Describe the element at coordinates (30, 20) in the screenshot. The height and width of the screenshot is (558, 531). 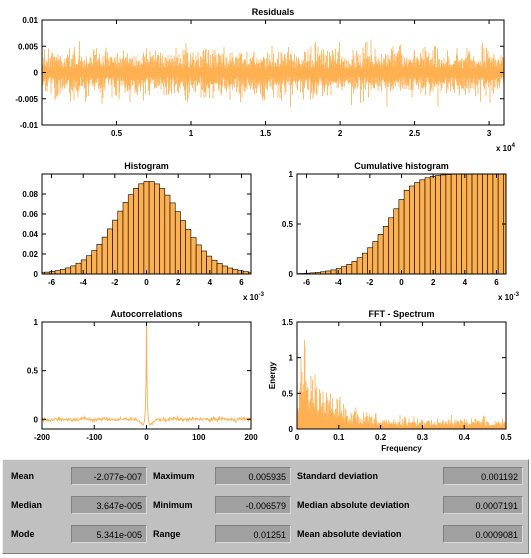
I see `y-tick-label: 0.01` at that location.